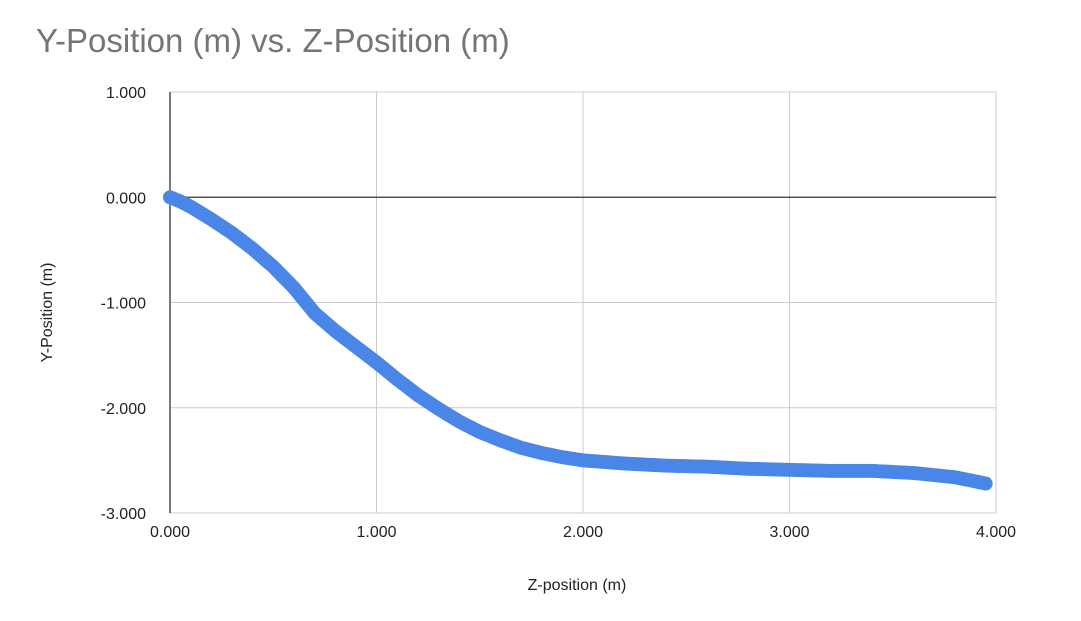 The image size is (1081, 621). What do you see at coordinates (996, 532) in the screenshot?
I see `x-tick-label: 4.000` at bounding box center [996, 532].